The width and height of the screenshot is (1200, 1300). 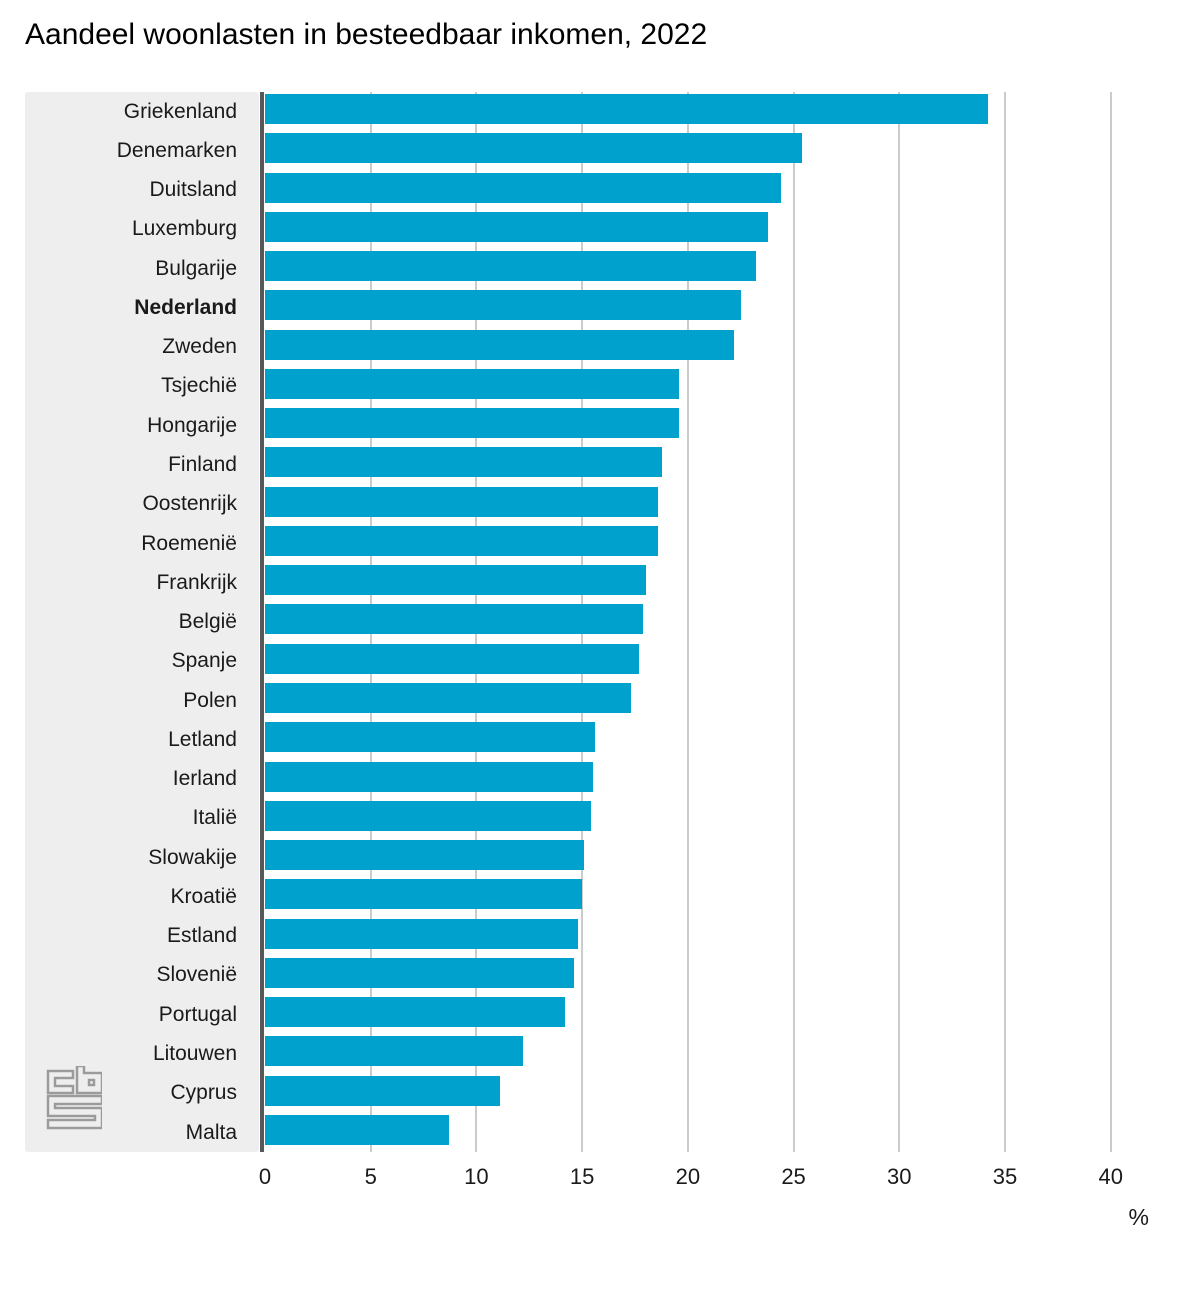 What do you see at coordinates (709, 661) in the screenshot?
I see `bar-row-spanje` at bounding box center [709, 661].